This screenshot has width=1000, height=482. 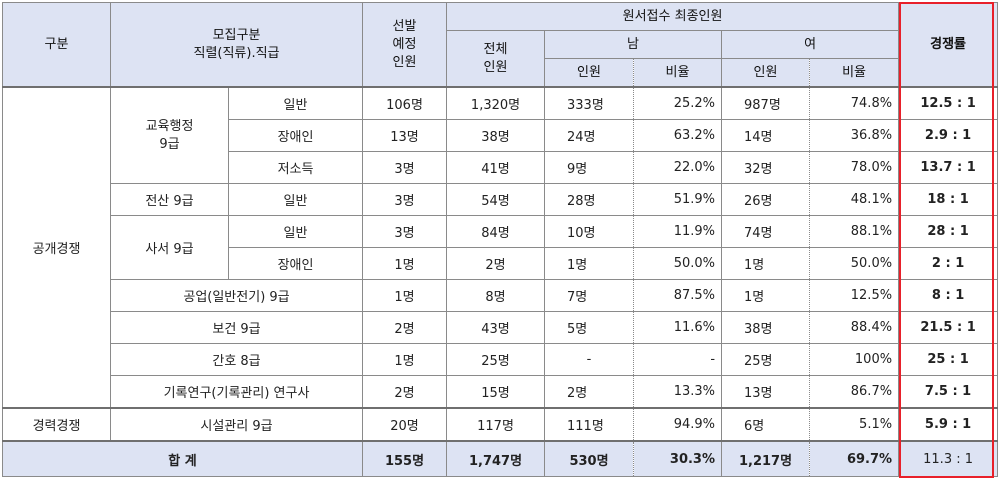 I want to click on row-female-count: 74명, so click(x=766, y=231).